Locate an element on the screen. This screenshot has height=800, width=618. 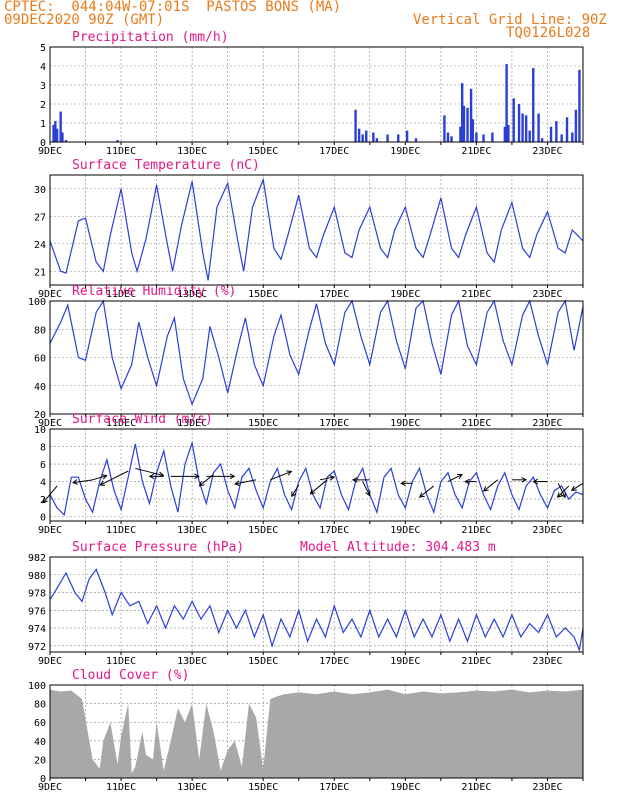
y-tick-label: 3 is located at coordinates (43, 86).